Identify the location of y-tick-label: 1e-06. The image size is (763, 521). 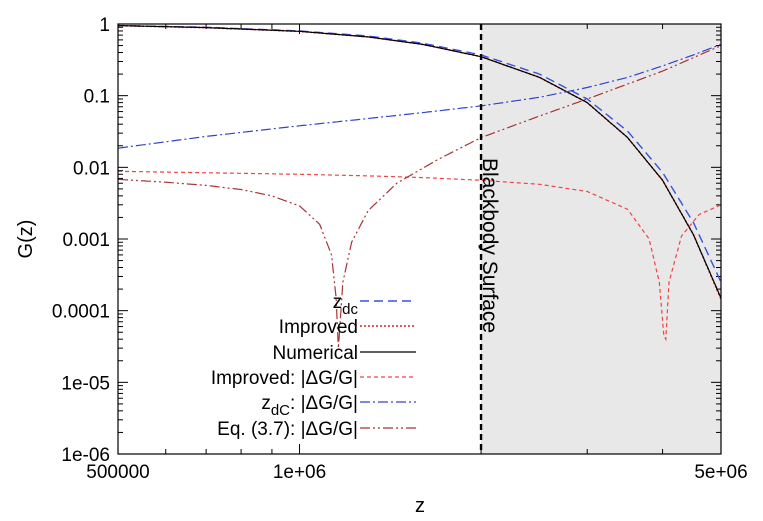
(85, 455).